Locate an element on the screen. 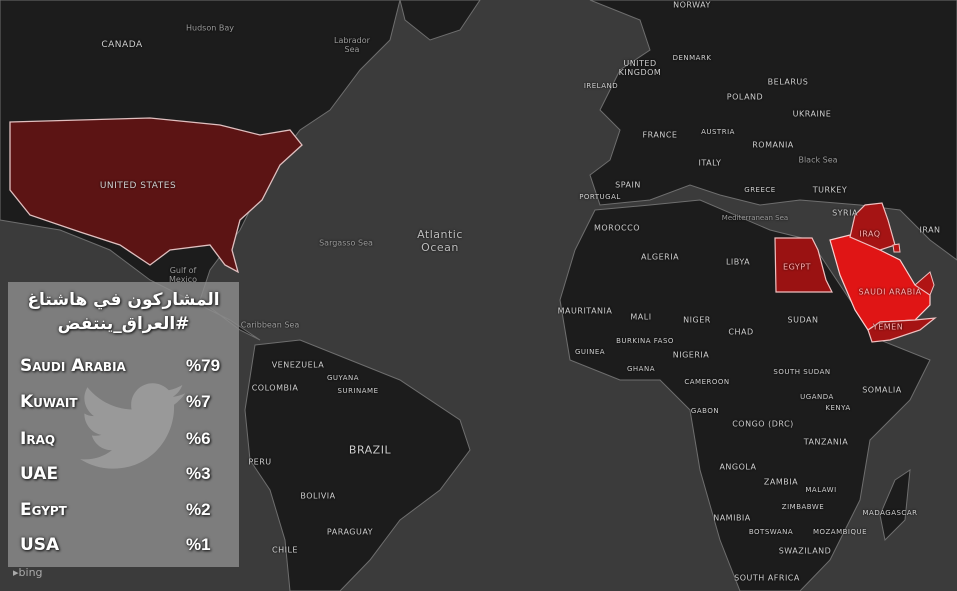 Image resolution: width=957 pixels, height=591 pixels. label-labrador-sea: Labrador Sea is located at coordinates (352, 45).